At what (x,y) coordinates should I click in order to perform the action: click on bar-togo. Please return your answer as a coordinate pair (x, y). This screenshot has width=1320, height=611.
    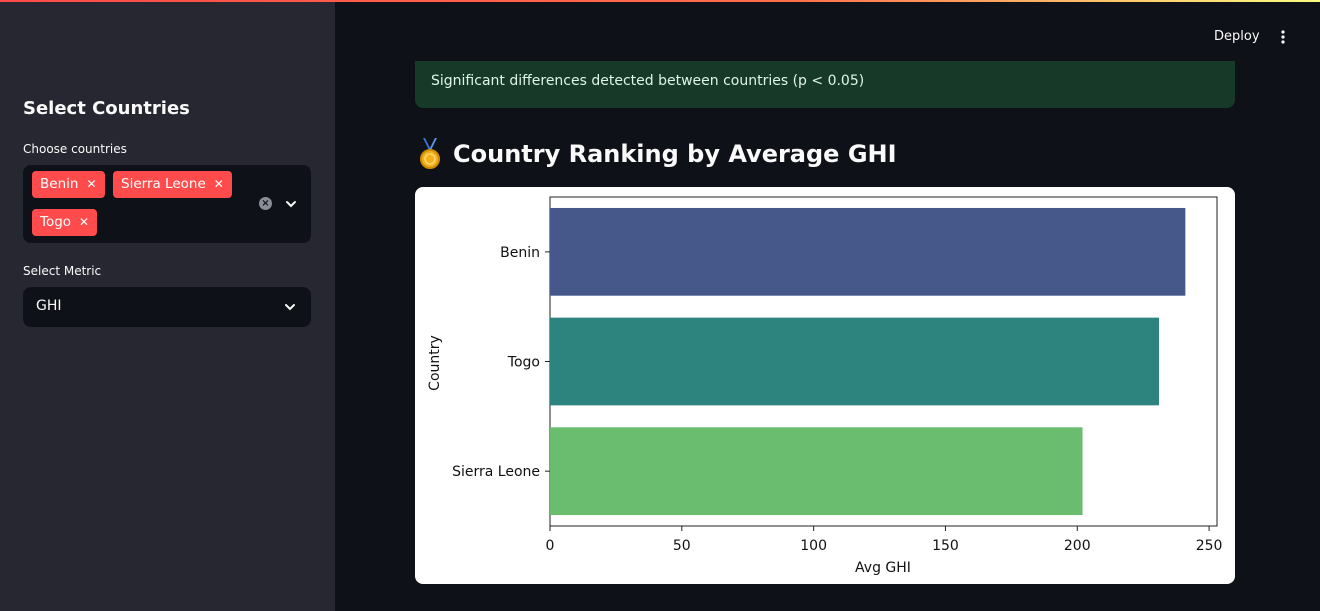
    Looking at the image, I should click on (854, 361).